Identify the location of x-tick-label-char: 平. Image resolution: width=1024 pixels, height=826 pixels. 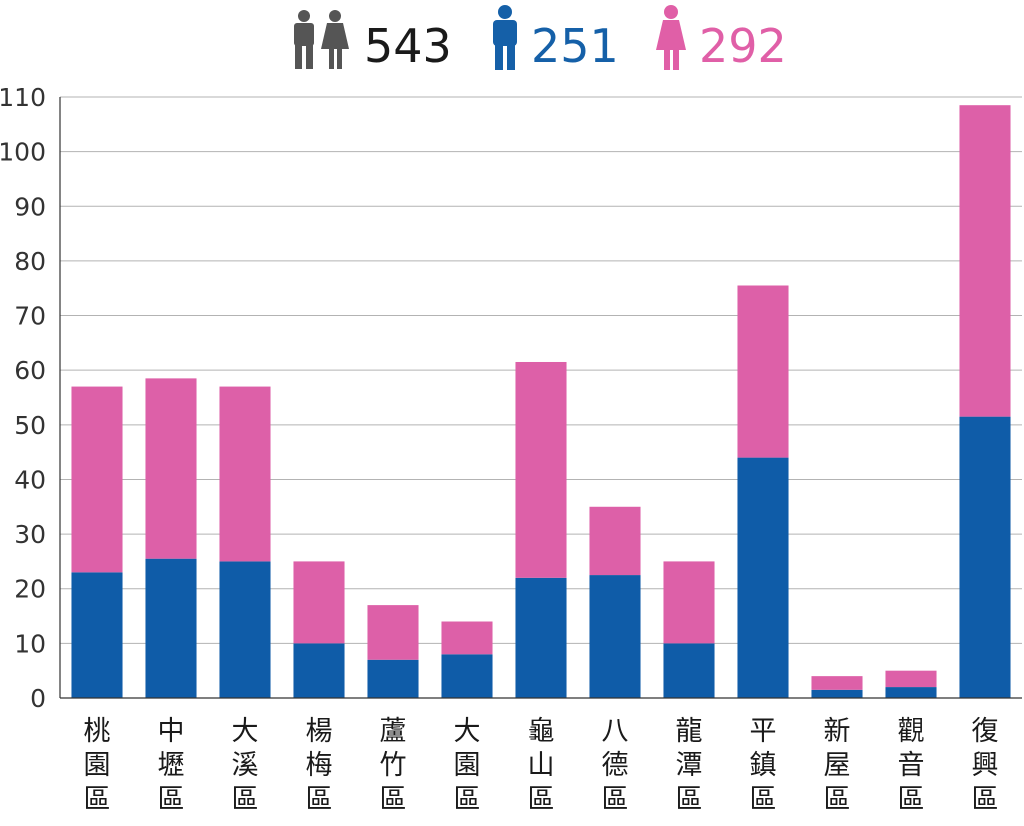
(763, 731).